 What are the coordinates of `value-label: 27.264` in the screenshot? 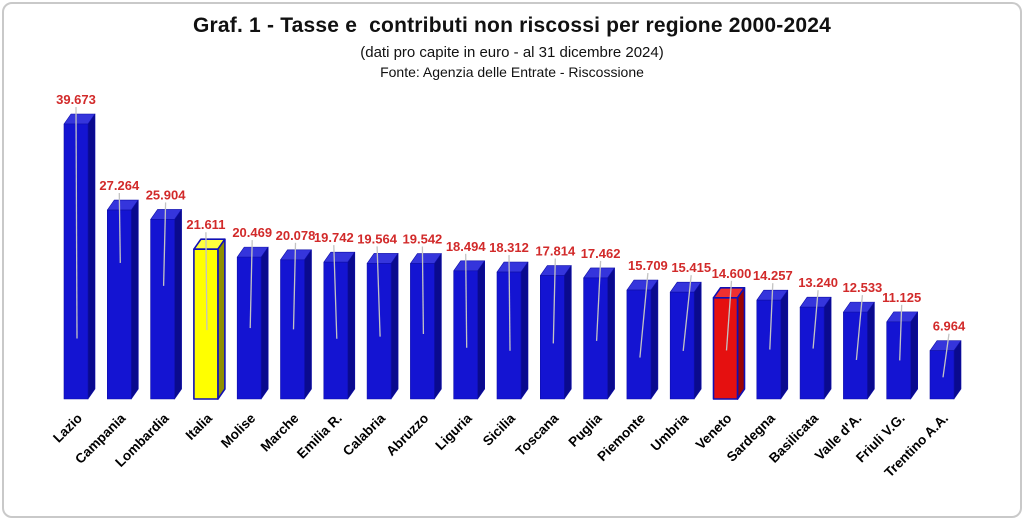 It's located at (119, 185).